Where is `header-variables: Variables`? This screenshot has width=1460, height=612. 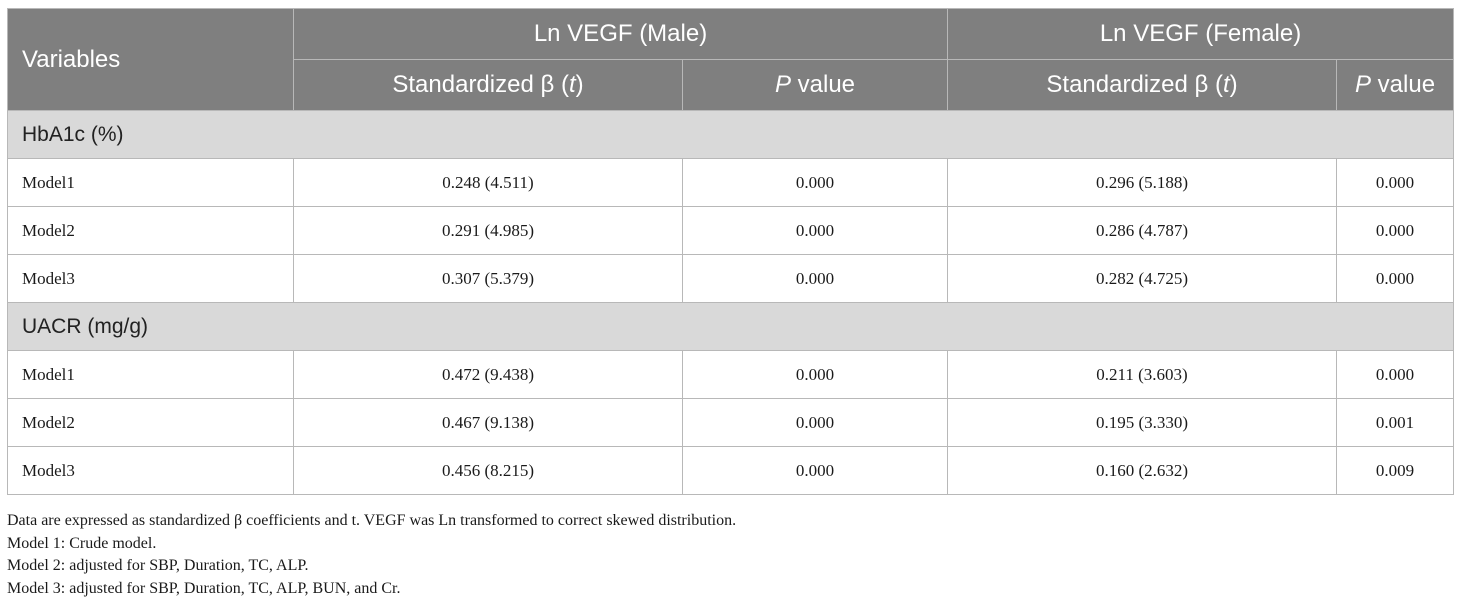
header-variables: Variables is located at coordinates (150, 59).